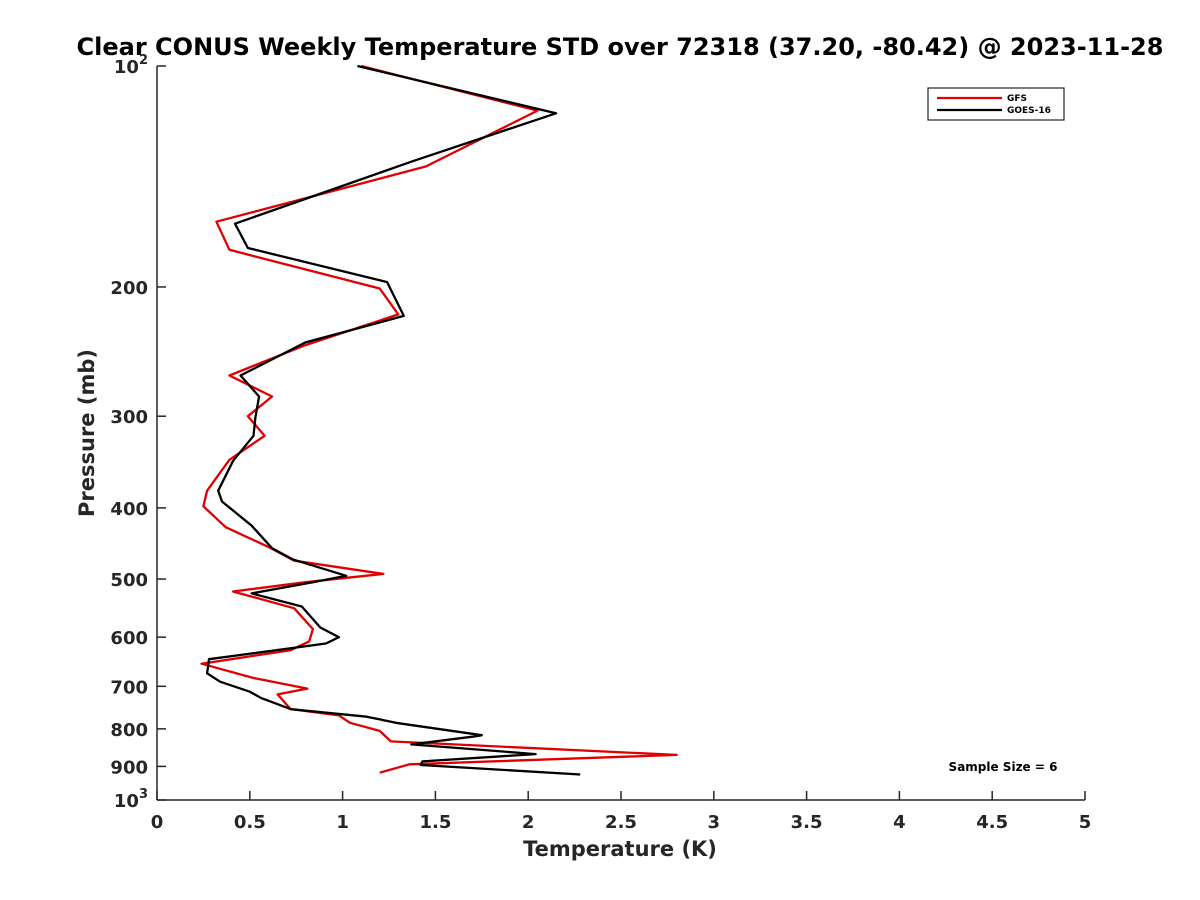 This screenshot has height=900, width=1200. Describe the element at coordinates (129, 288) in the screenshot. I see `y-tick-label-1: 200` at that location.